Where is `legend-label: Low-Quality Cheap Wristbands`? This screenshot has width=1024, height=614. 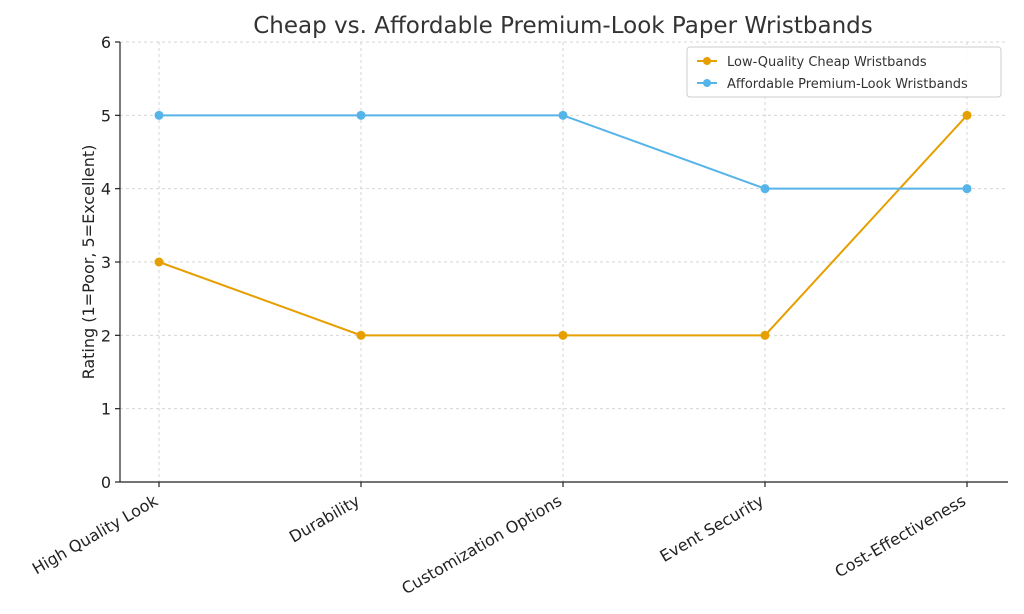
legend-label: Low-Quality Cheap Wristbands is located at coordinates (827, 62).